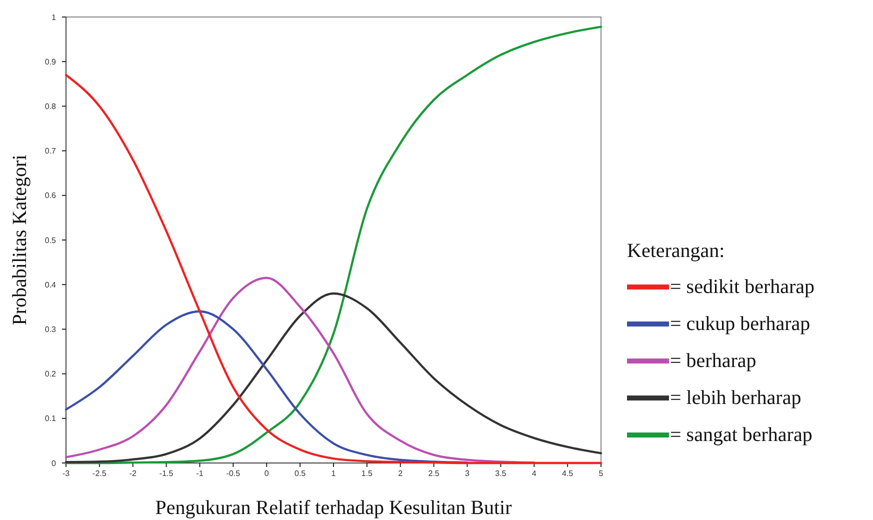  Describe the element at coordinates (99, 473) in the screenshot. I see `x-tick-label: -2.5` at that location.